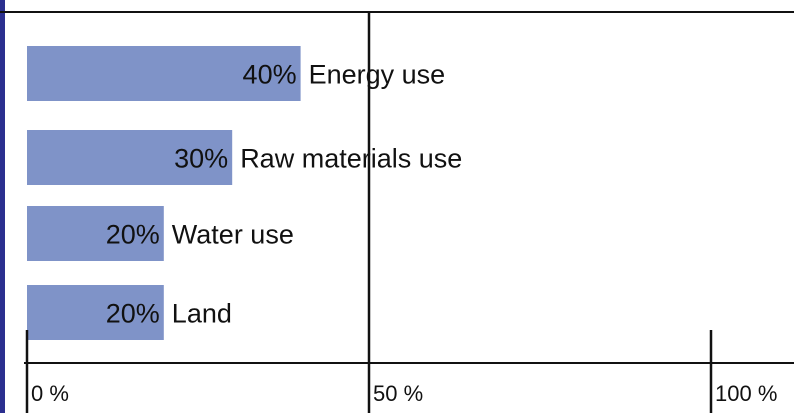  I want to click on x-tick-label-50: 50 %, so click(398, 393).